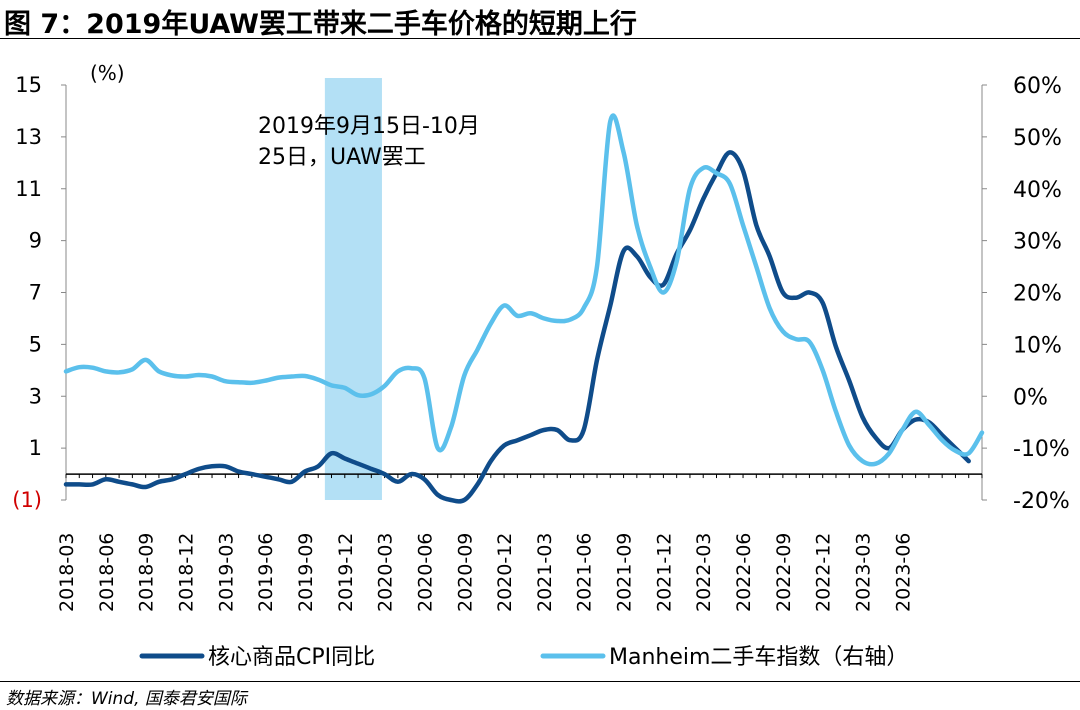  What do you see at coordinates (1037, 294) in the screenshot?
I see `right-tick-label: 20%` at bounding box center [1037, 294].